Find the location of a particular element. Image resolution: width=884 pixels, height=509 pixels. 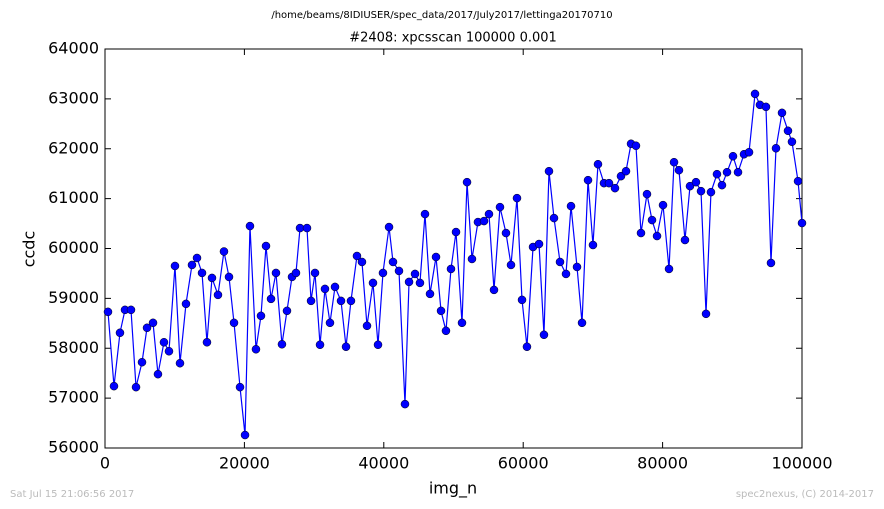

footer-credit: spec2nexus, (C) 2014-2017 is located at coordinates (805, 494).